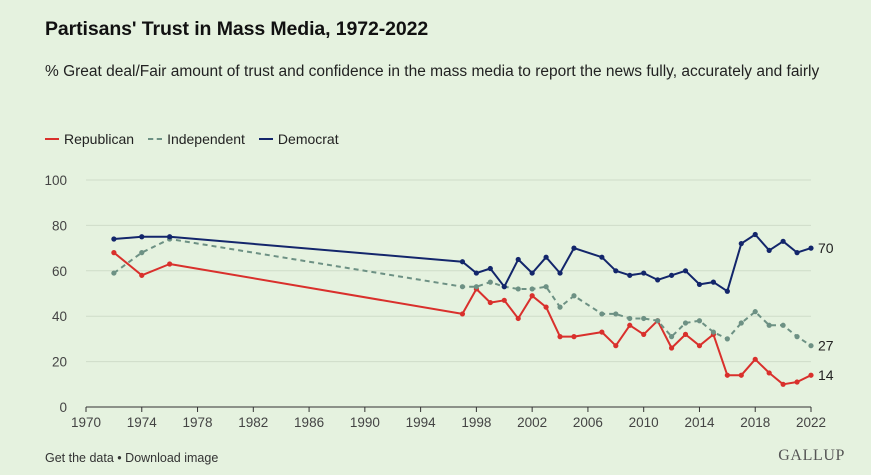 This screenshot has height=475, width=871. Describe the element at coordinates (52, 139) in the screenshot. I see `legend-swatch-republican` at that location.